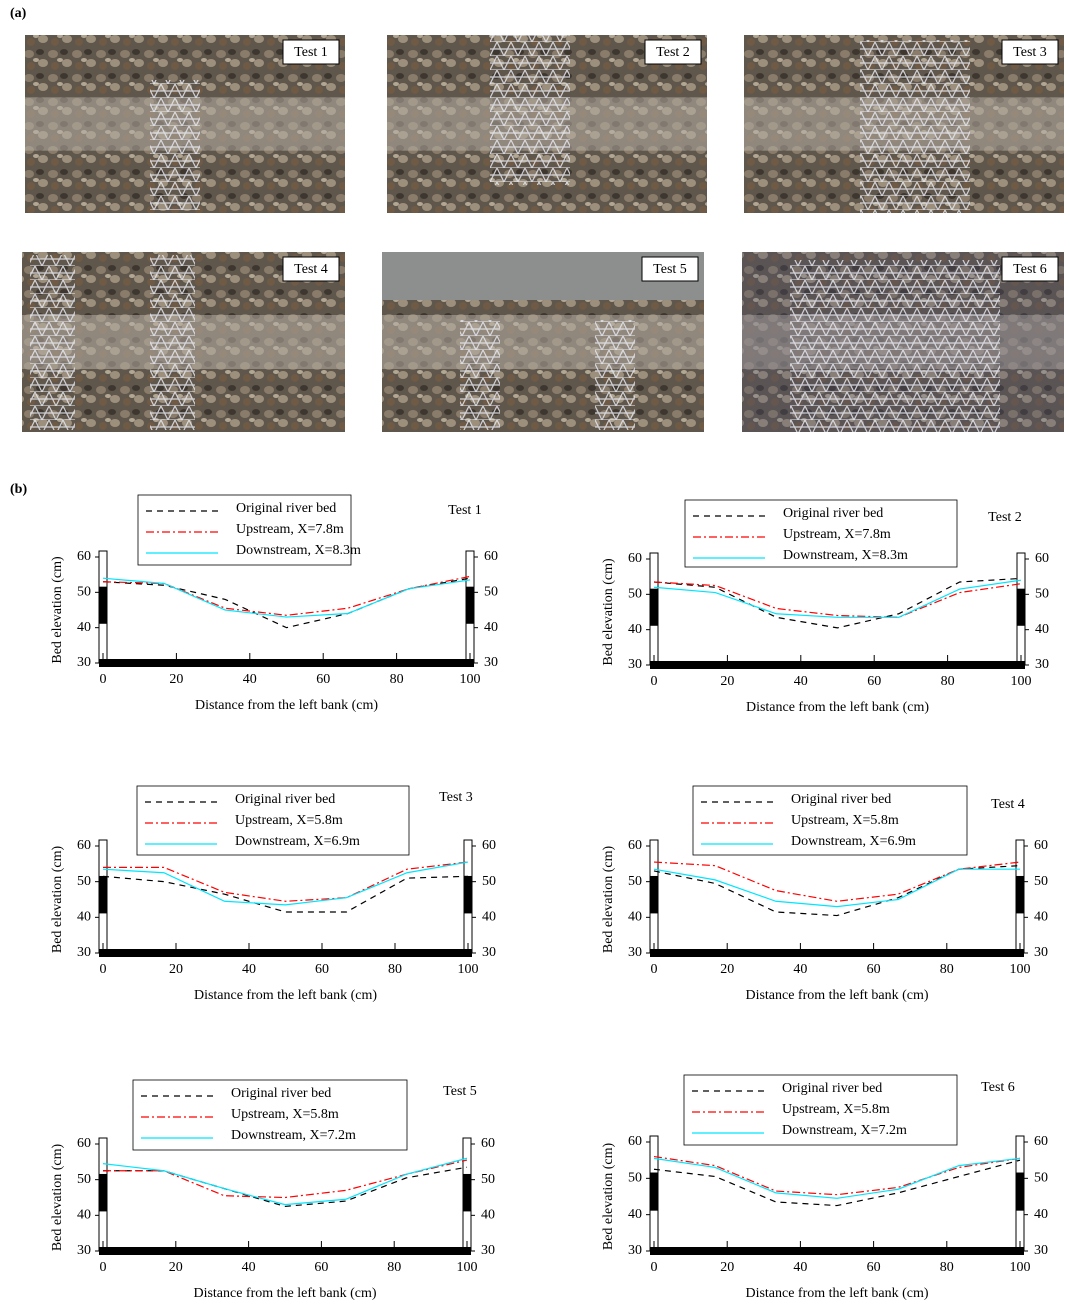 The height and width of the screenshot is (1304, 1070). What do you see at coordinates (290, 529) in the screenshot?
I see `legend-label: Upstream, X=7.8m` at bounding box center [290, 529].